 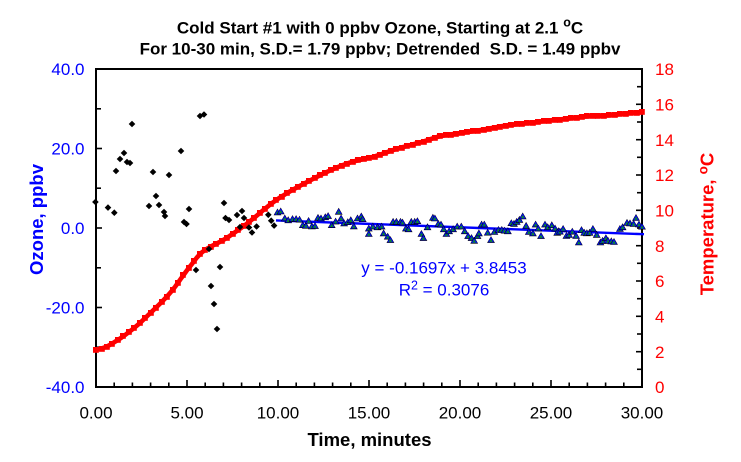 I want to click on svg-text: 20.0, so click(x=67, y=149).